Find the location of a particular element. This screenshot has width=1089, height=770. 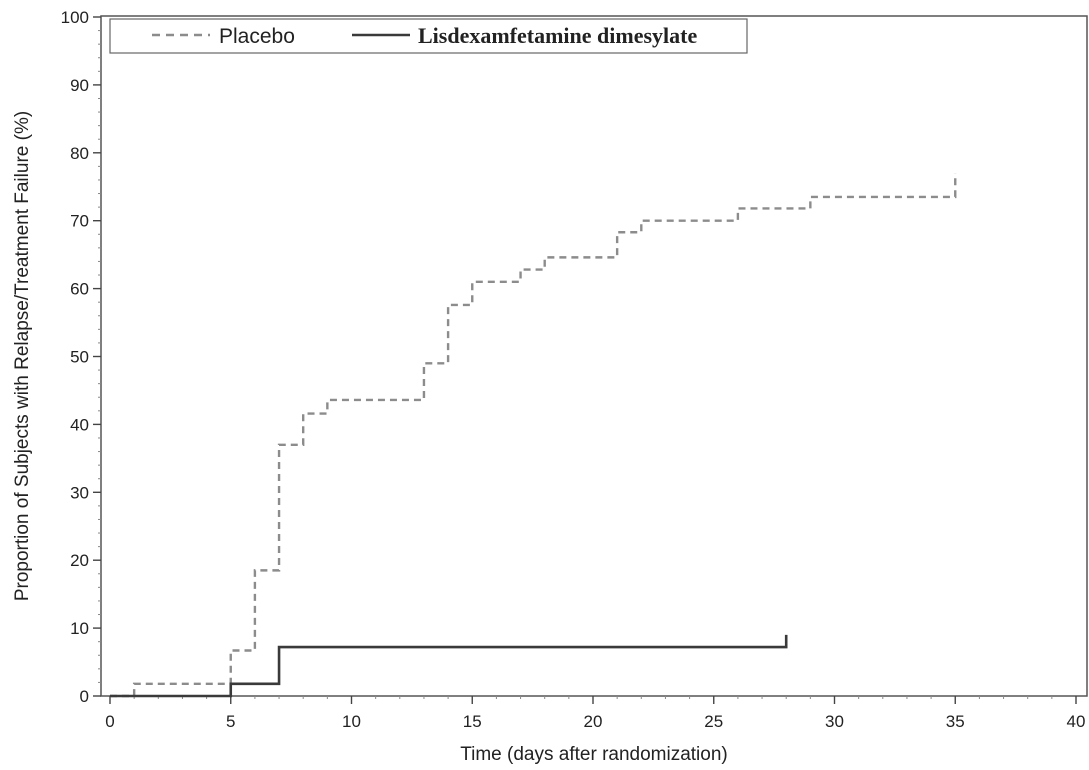

y-tick-label: 40 is located at coordinates (79, 424).